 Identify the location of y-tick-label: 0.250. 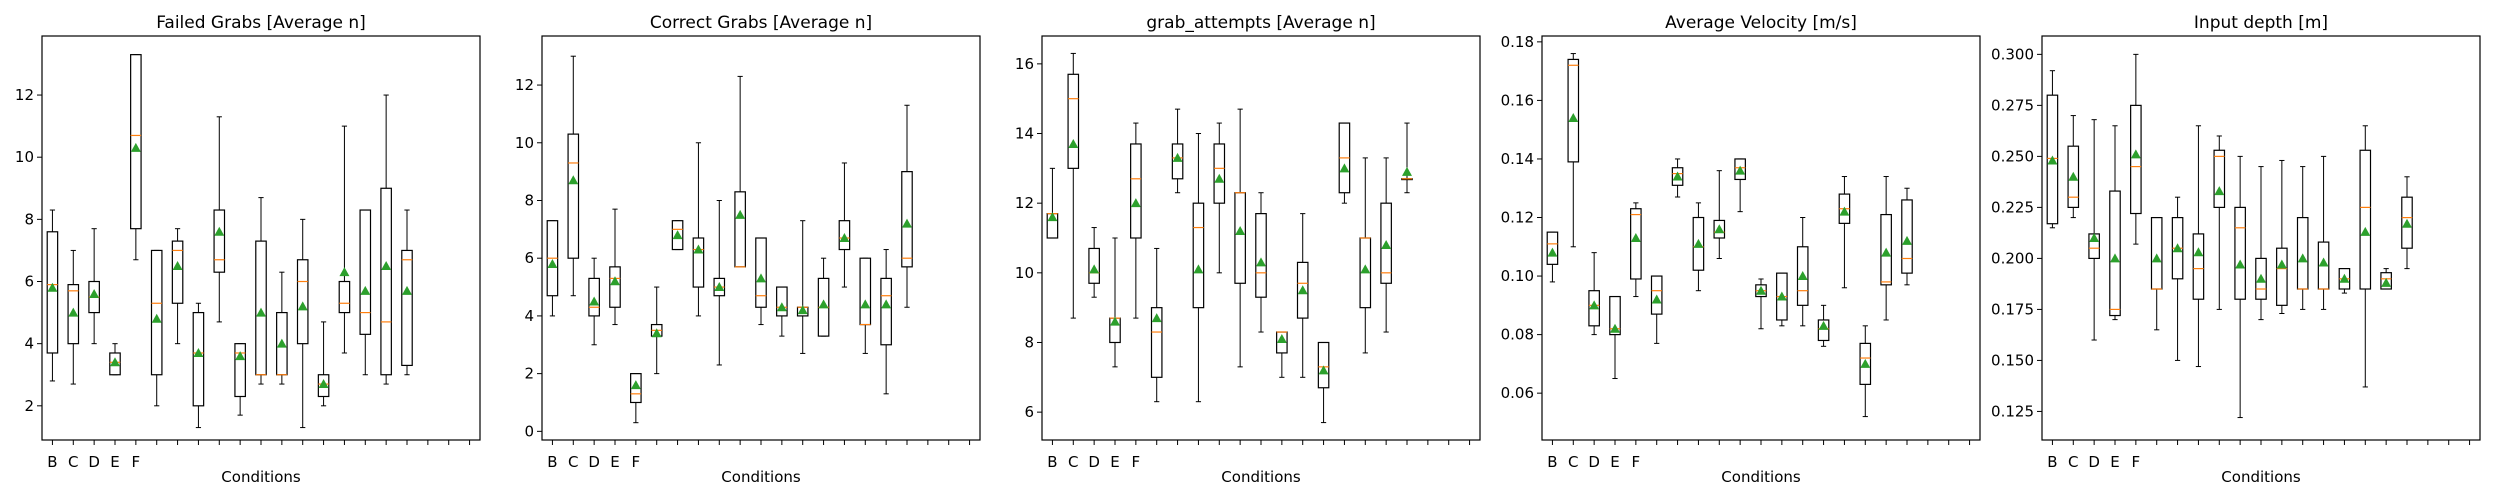
(2012, 156).